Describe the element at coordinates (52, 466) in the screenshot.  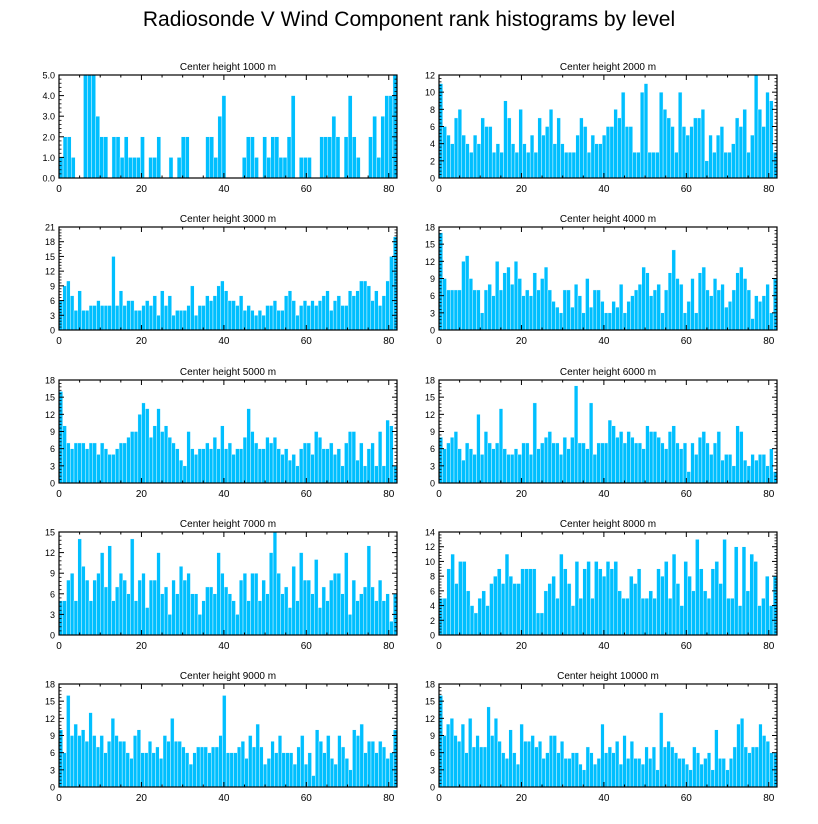
I see `y-tick-label: 3` at that location.